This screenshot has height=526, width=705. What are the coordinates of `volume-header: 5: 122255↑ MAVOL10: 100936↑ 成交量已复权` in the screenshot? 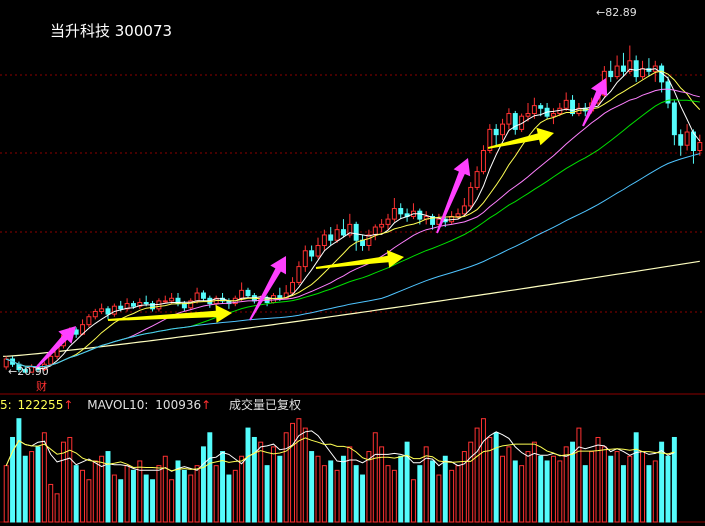 It's located at (352, 405).